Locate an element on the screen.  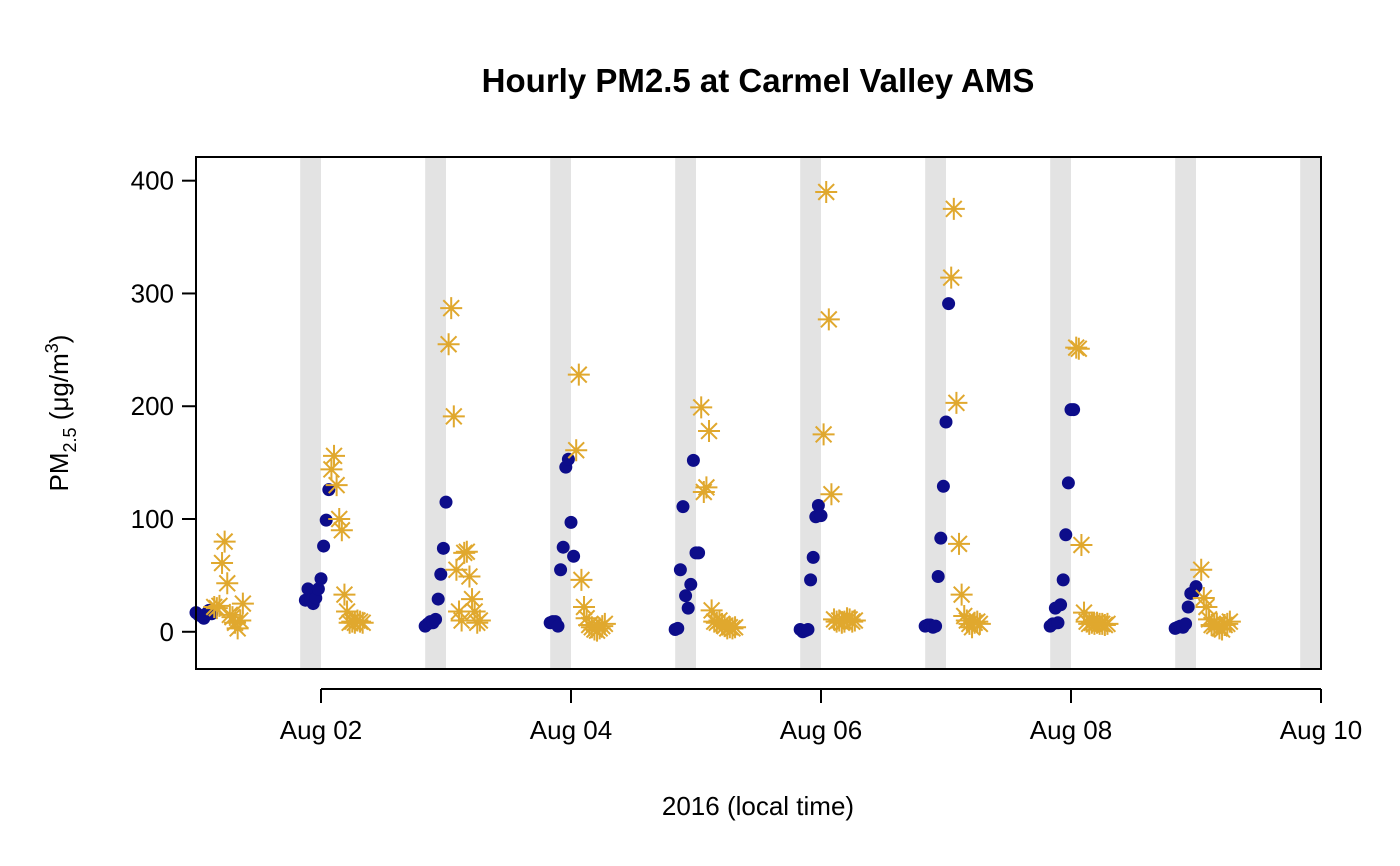
y-tick-label: 200 is located at coordinates (152, 406).